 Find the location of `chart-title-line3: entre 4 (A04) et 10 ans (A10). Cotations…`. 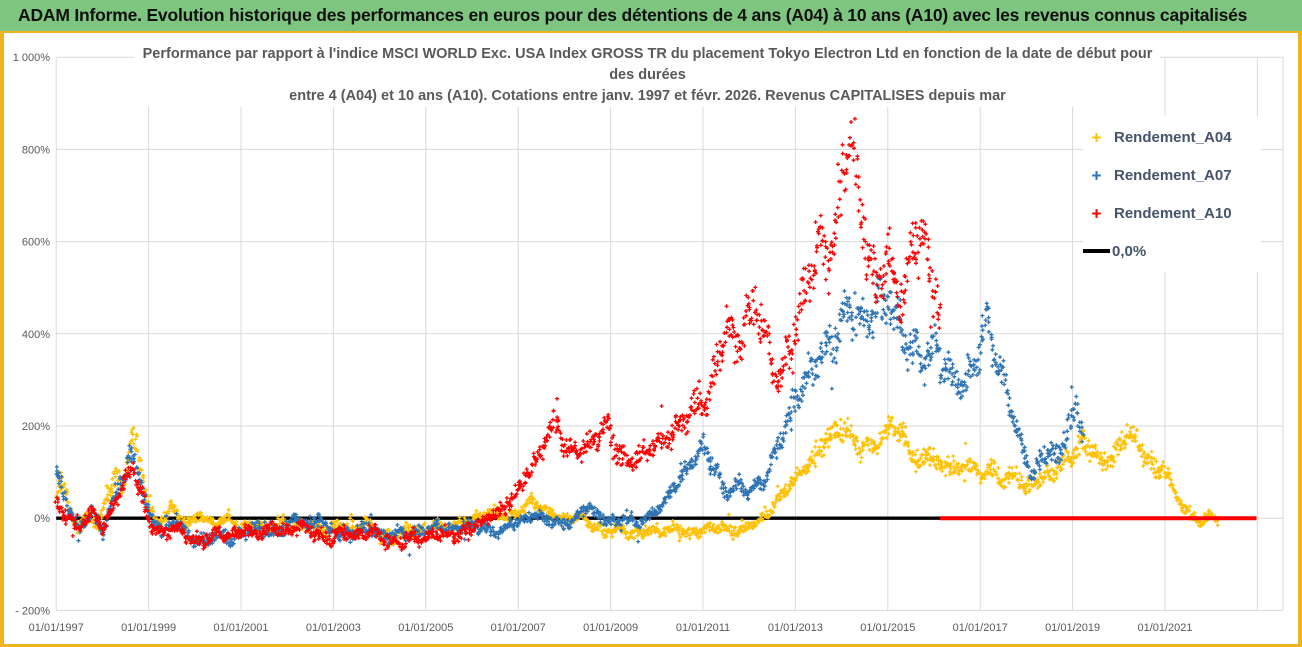

chart-title-line3: entre 4 (A04) et 10 ans (A10). Cotations… is located at coordinates (647, 96).